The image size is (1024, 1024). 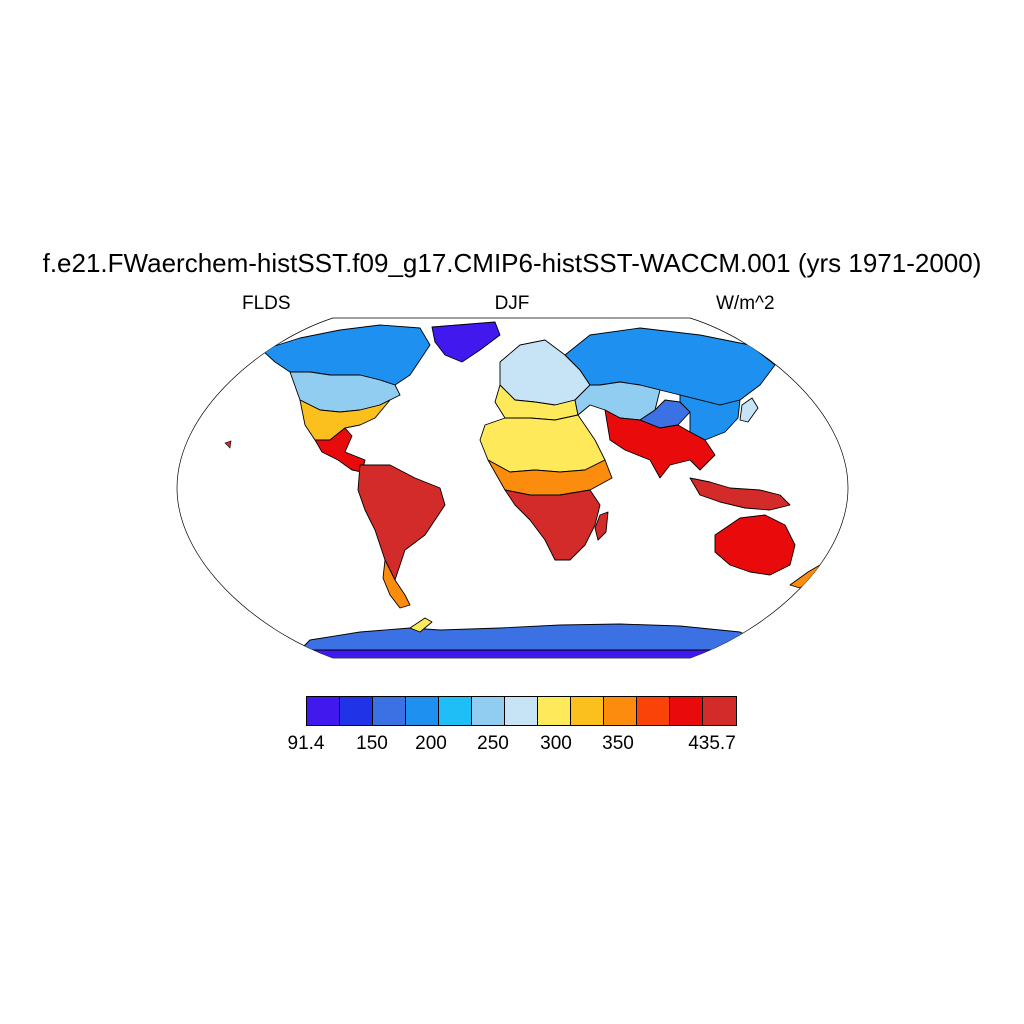 I want to click on region-south-america, so click(x=401, y=522).